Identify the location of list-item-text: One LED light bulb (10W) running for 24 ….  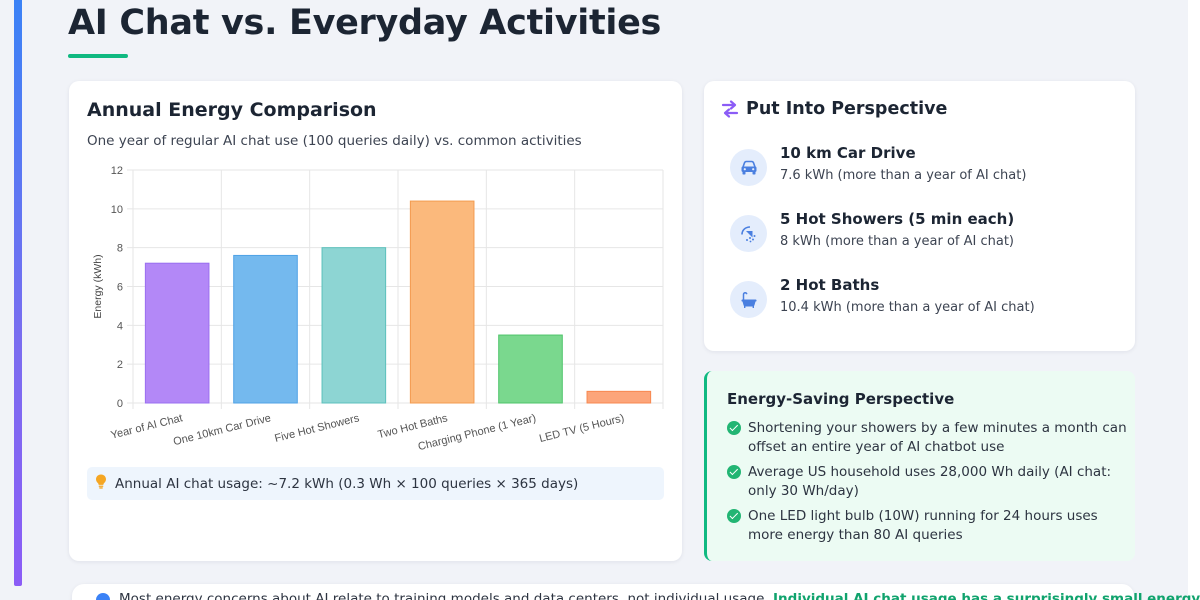
(923, 525).